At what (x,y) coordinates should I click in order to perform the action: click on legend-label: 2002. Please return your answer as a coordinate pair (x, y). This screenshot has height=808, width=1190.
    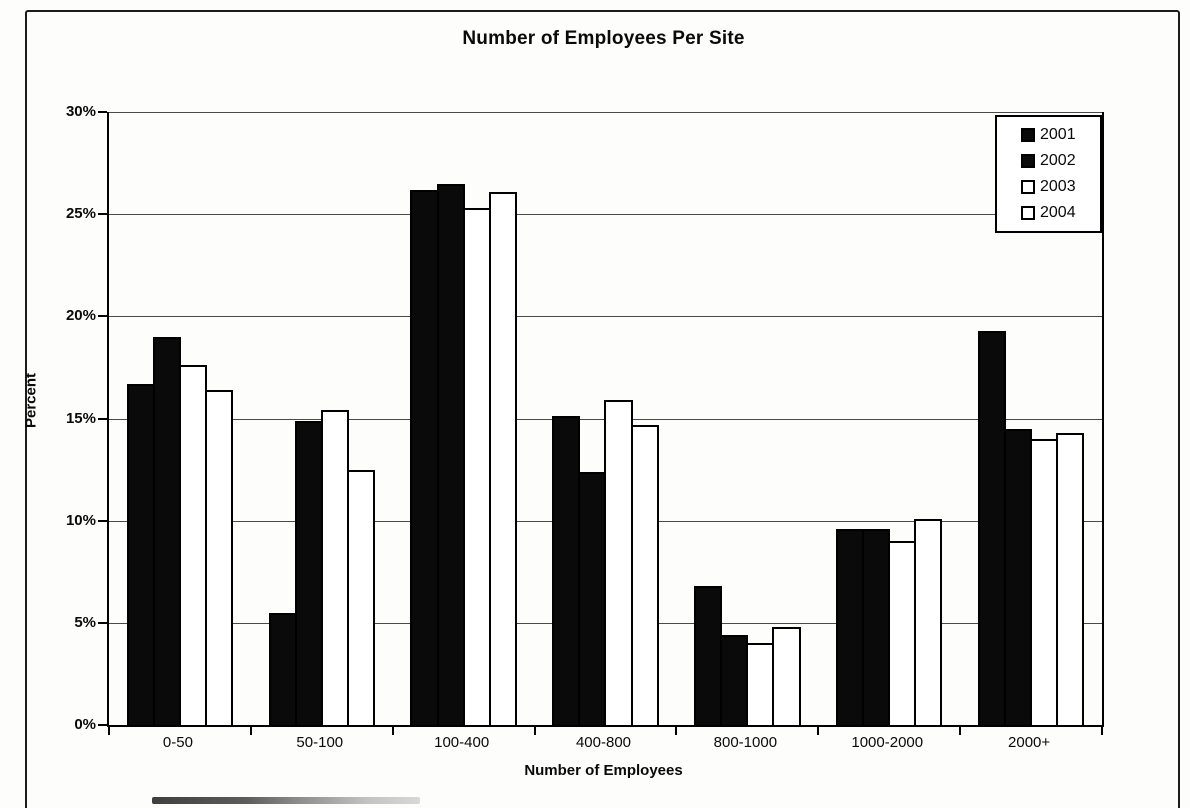
    Looking at the image, I should click on (1058, 160).